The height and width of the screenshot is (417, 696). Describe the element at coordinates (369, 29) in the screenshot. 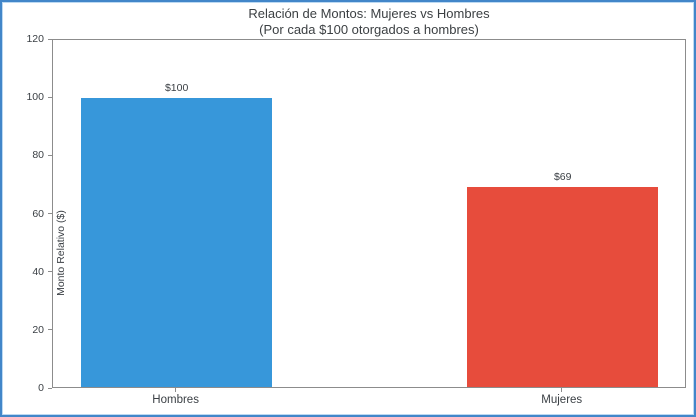

I see `chart-subtitle: (Por cada $100 otorgados a hombres)` at that location.